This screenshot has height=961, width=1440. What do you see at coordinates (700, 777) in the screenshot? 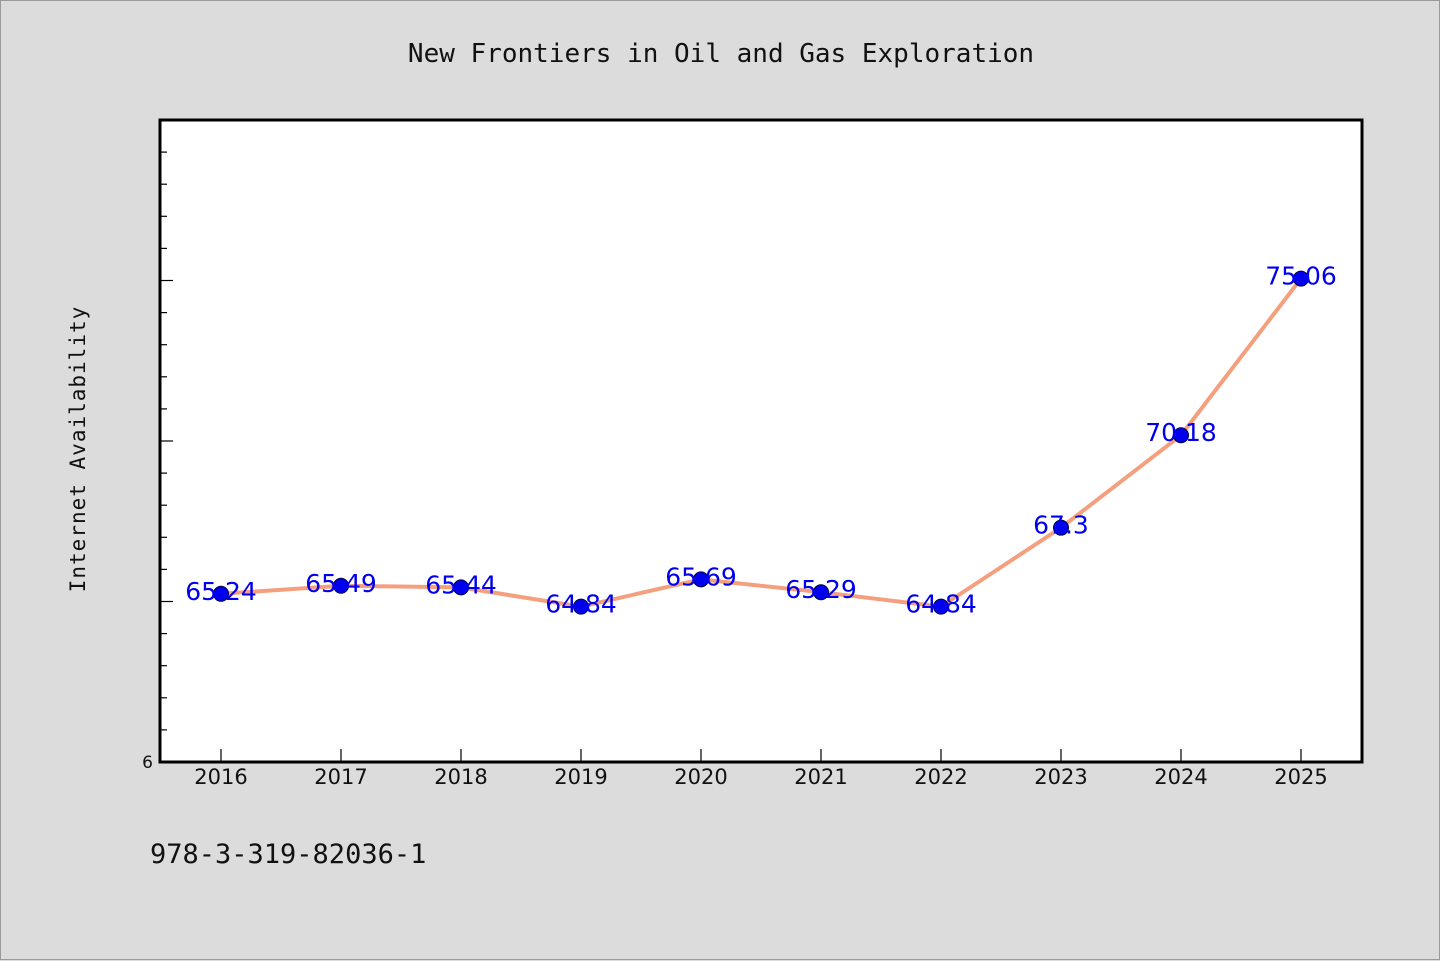
I see `x-tick-label: 2020` at bounding box center [700, 777].